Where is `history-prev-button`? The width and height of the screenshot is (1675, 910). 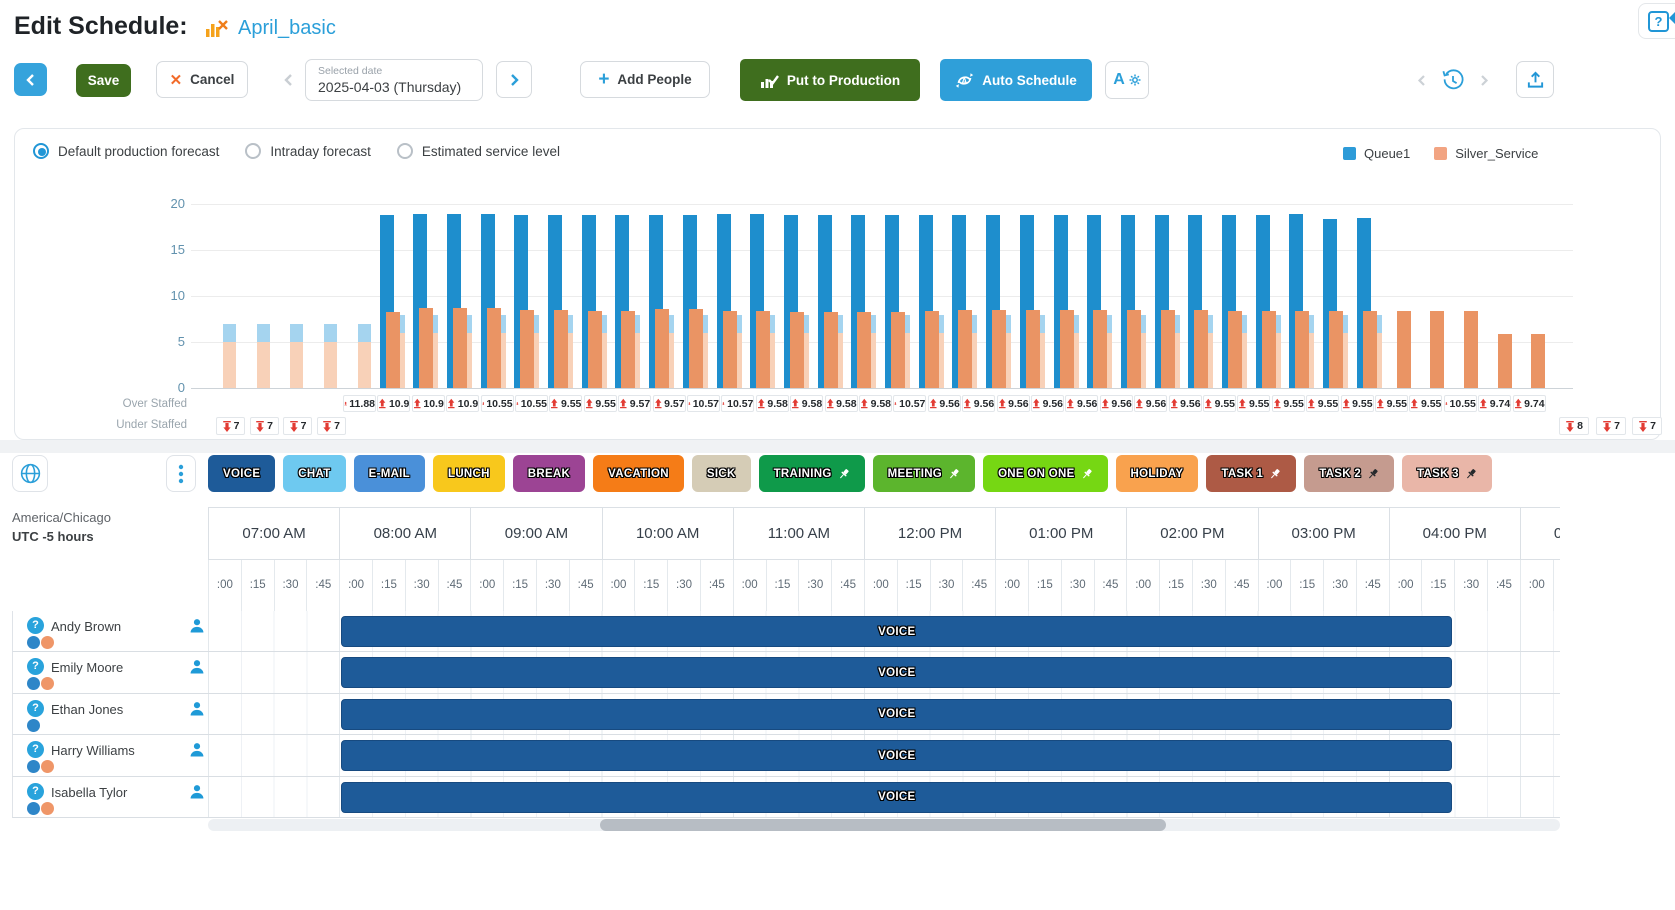
history-prev-button is located at coordinates (1422, 80).